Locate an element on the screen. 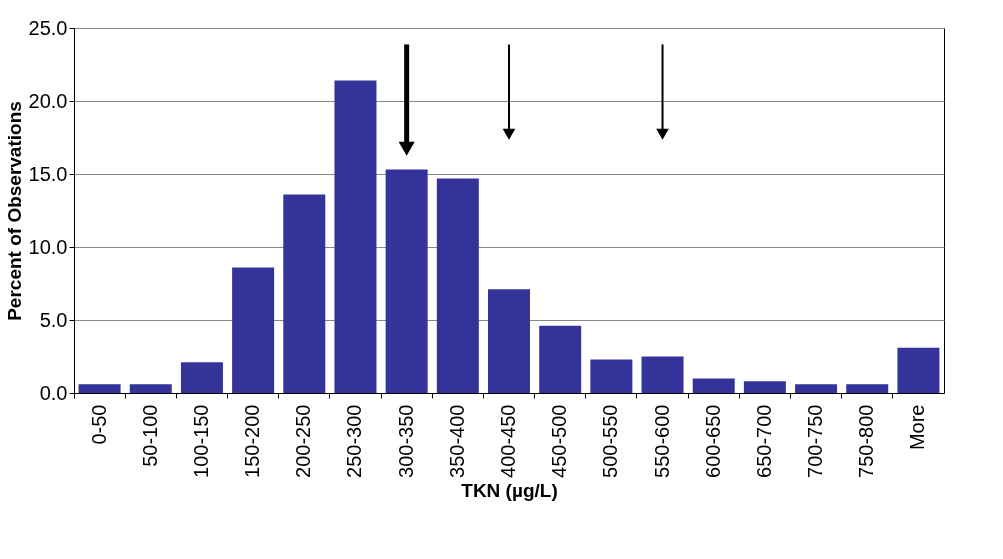  y-axis-title: Percent of Observations is located at coordinates (14, 211).